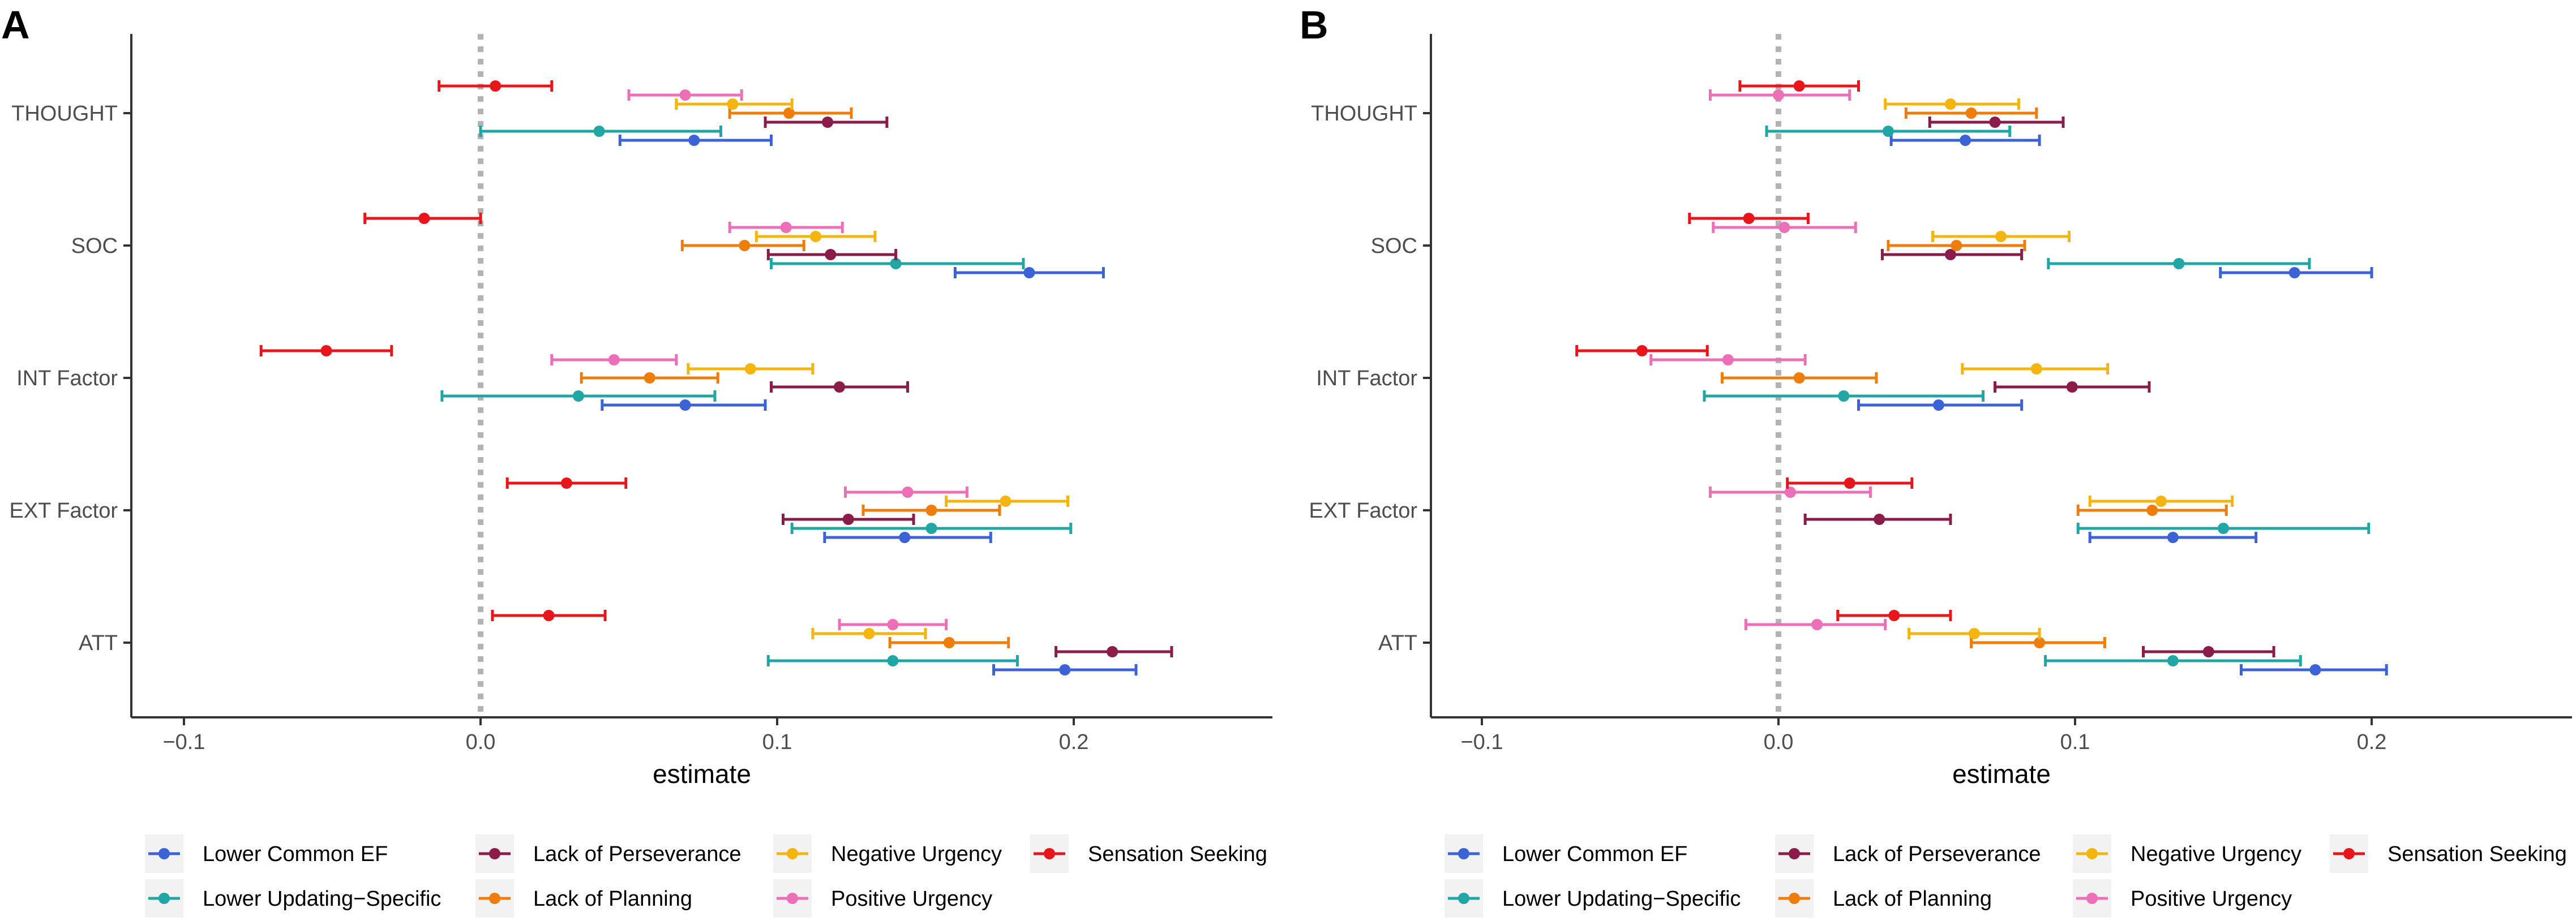  I want to click on category-label: INT Factor, so click(1366, 378).